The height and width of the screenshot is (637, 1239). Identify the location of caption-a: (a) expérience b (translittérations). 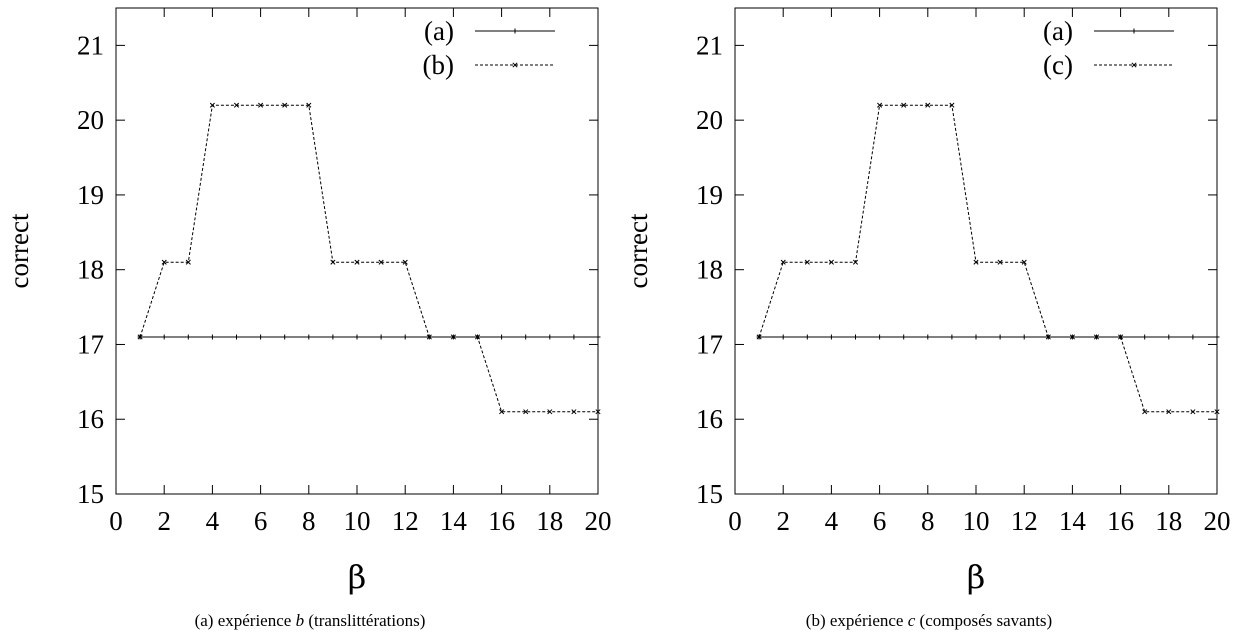
(310, 621).